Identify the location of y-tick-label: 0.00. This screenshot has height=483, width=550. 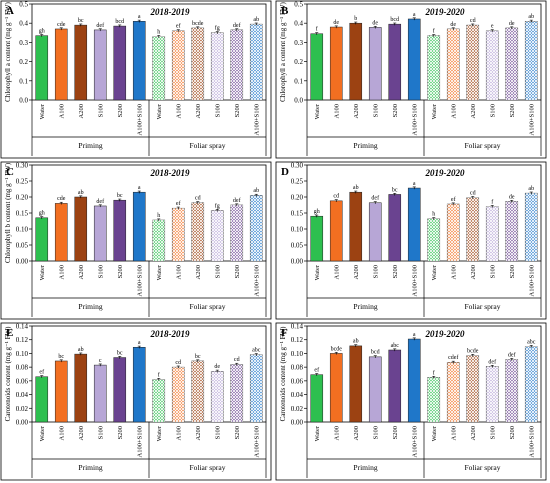
(22, 423).